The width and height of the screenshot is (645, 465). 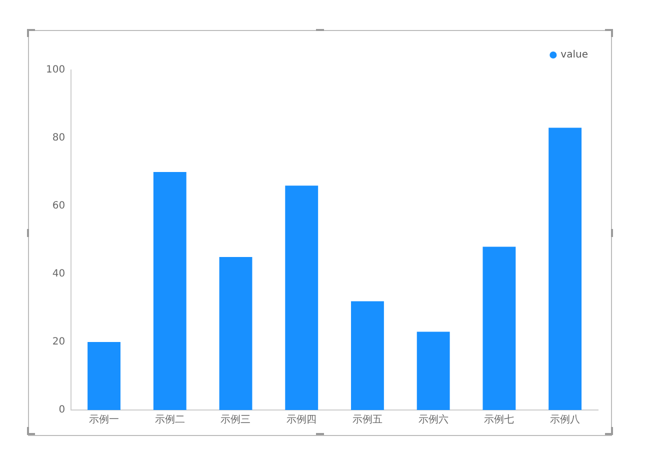 What do you see at coordinates (59, 342) in the screenshot?
I see `y-tick-label: 20` at bounding box center [59, 342].